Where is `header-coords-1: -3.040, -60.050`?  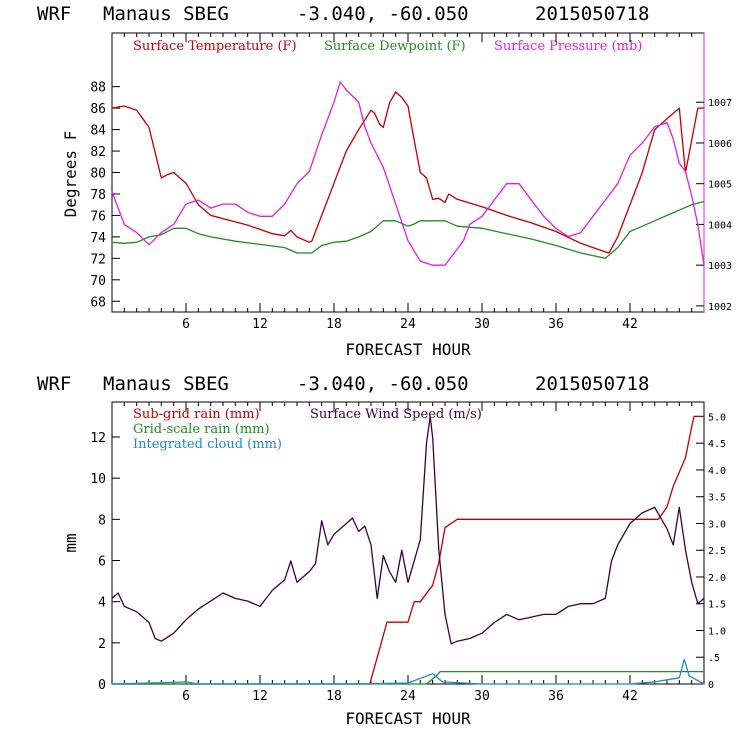
header-coords-1: -3.040, -60.050 is located at coordinates (383, 14).